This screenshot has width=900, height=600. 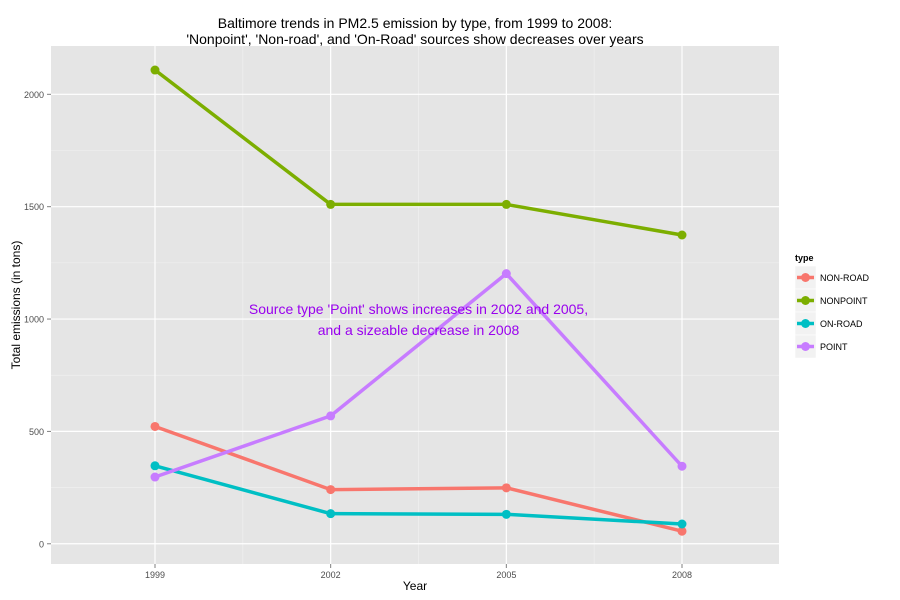 What do you see at coordinates (418, 572) in the screenshot?
I see `x-axis: 1999 2002 2005 2008` at bounding box center [418, 572].